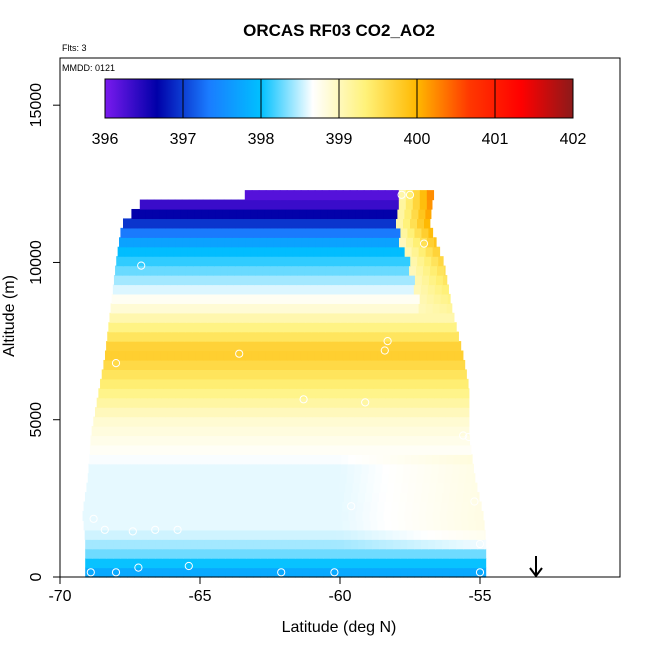  Describe the element at coordinates (479, 596) in the screenshot. I see `x-tick-label: -55` at that location.